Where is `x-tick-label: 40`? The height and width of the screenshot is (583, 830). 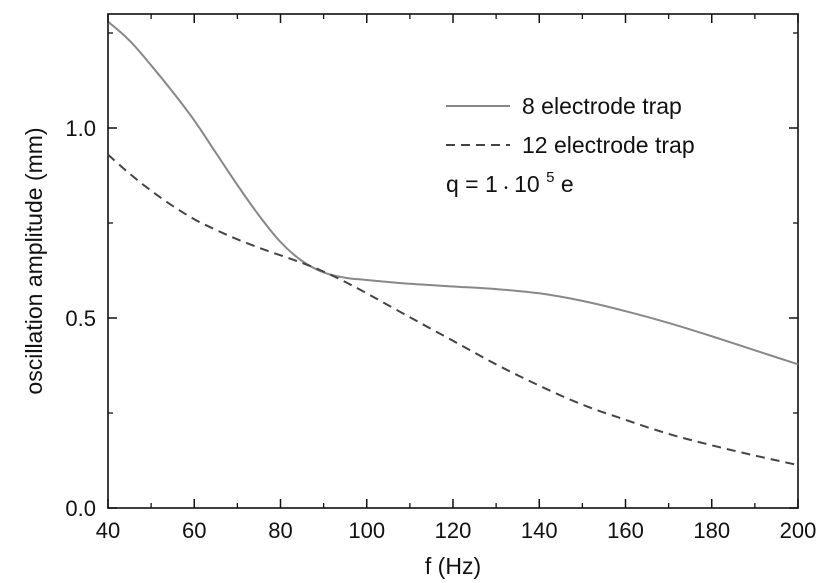
x-tick-label: 40 is located at coordinates (108, 530).